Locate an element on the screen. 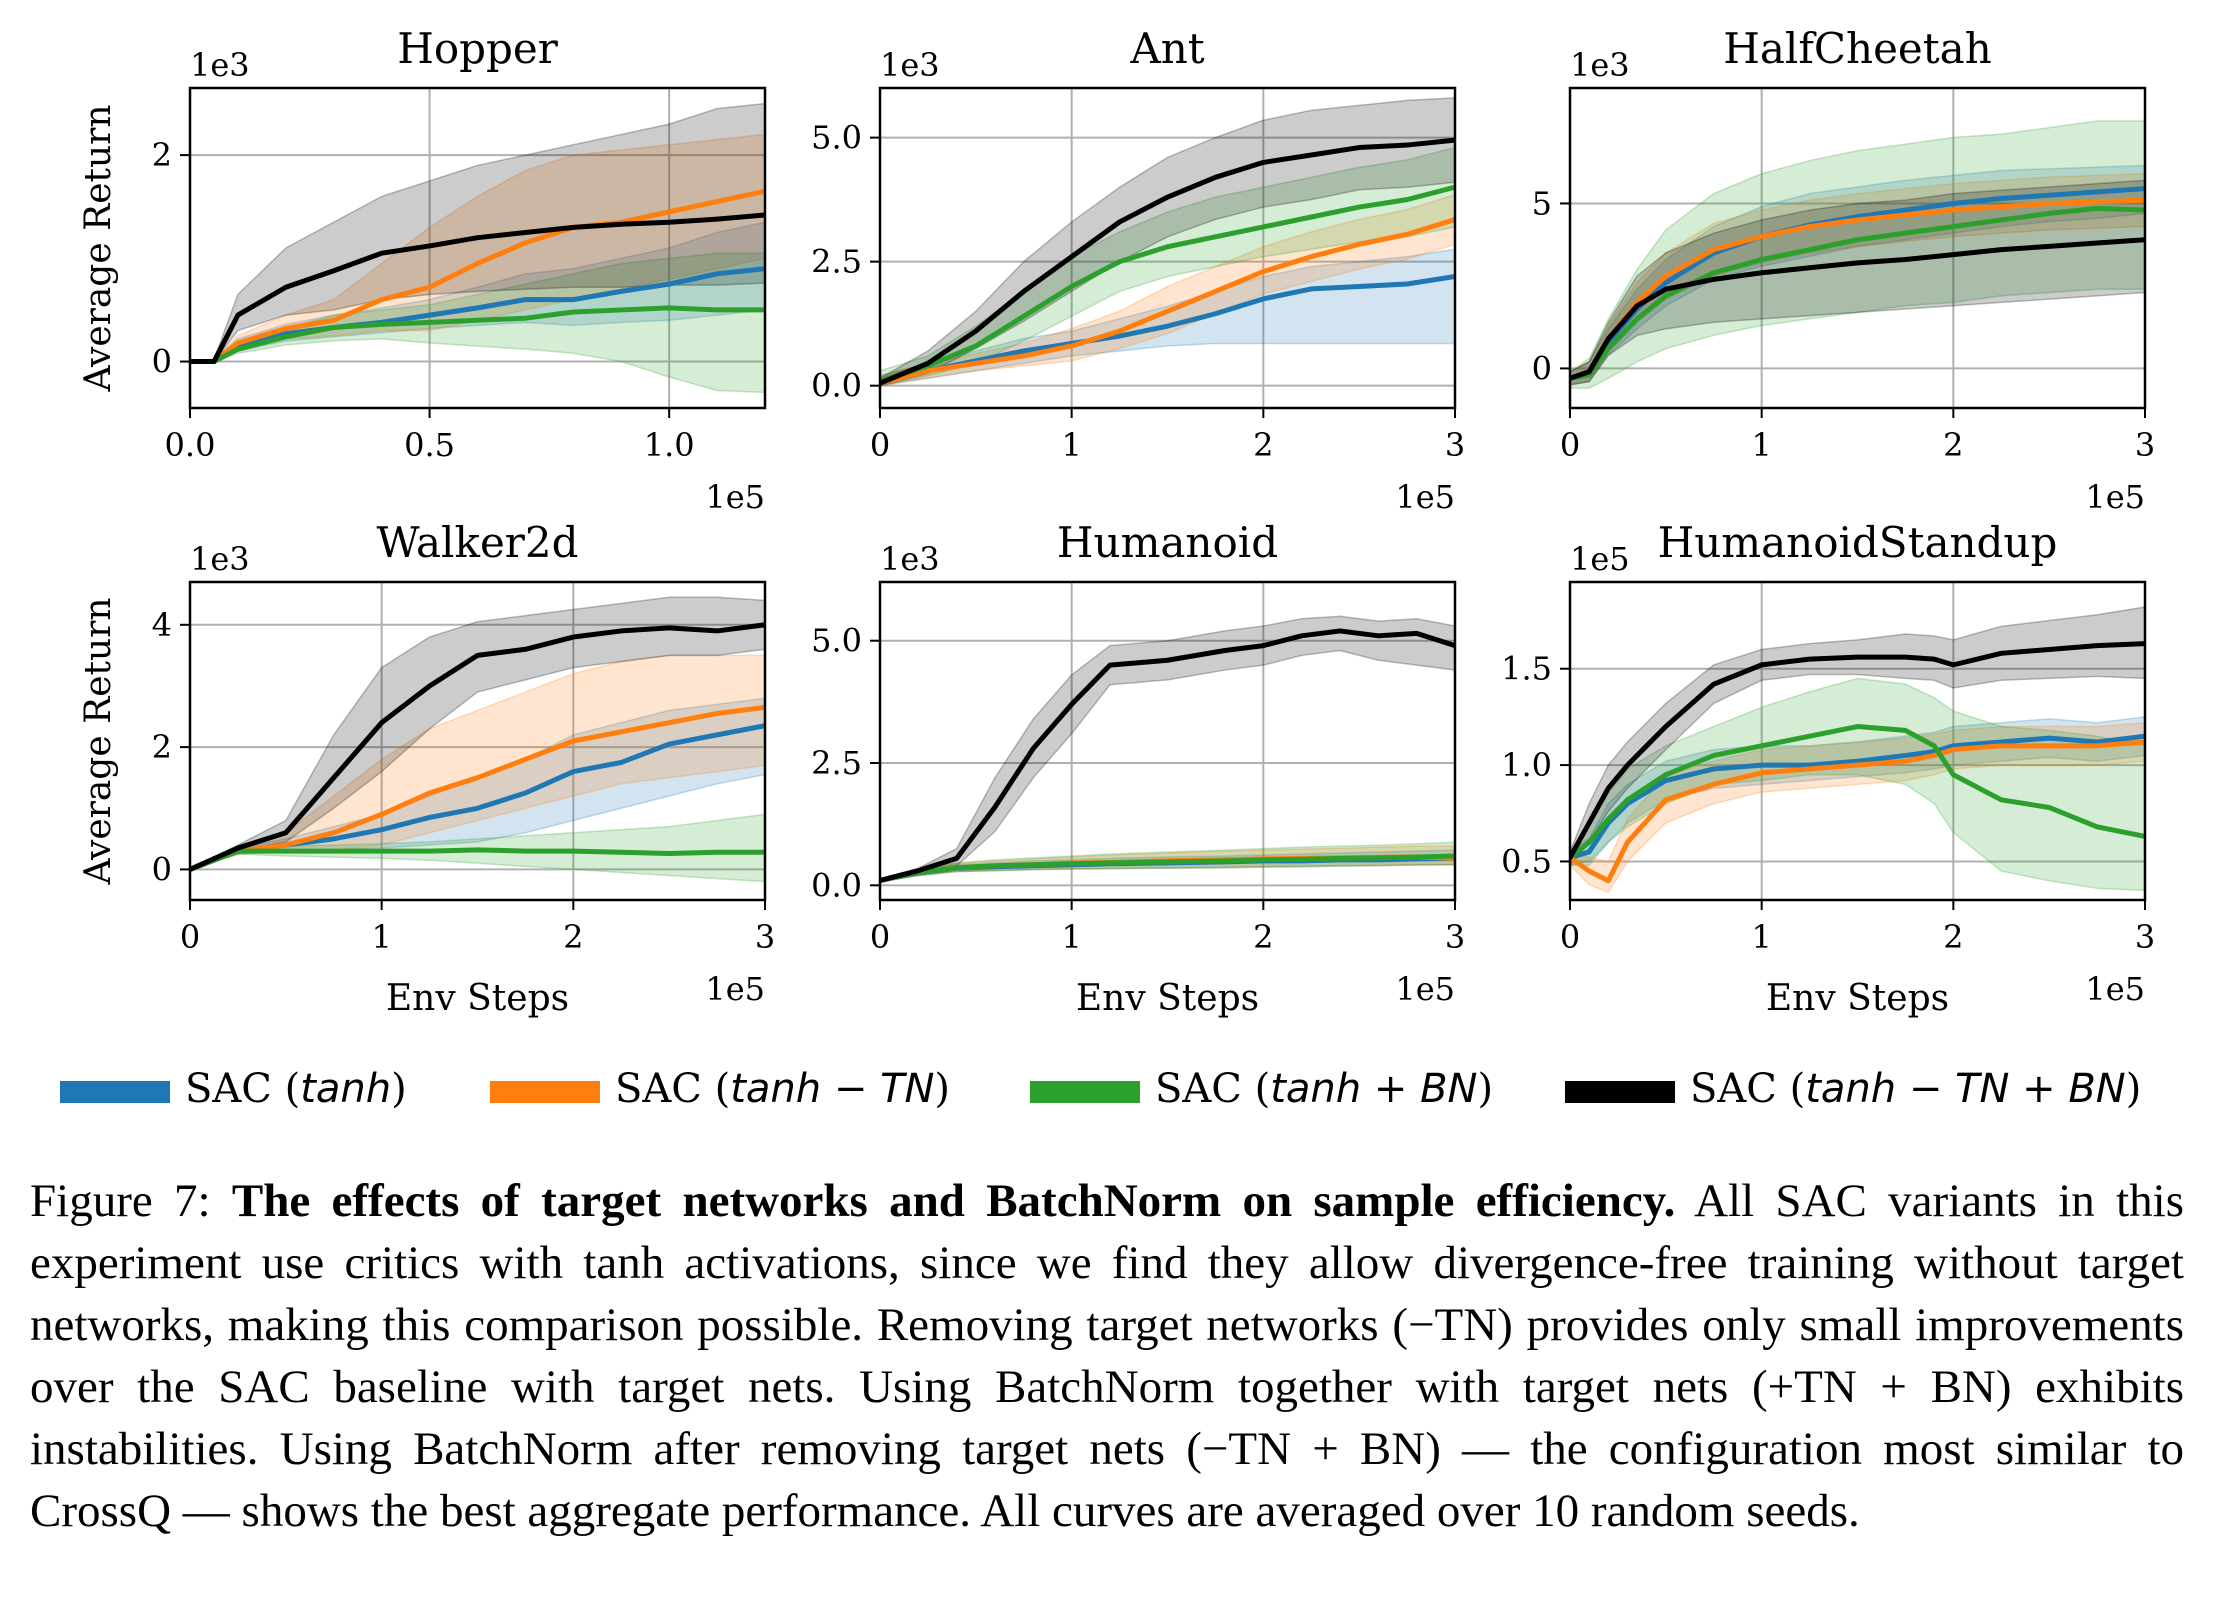  chart-title: Humanoid is located at coordinates (1167, 542).